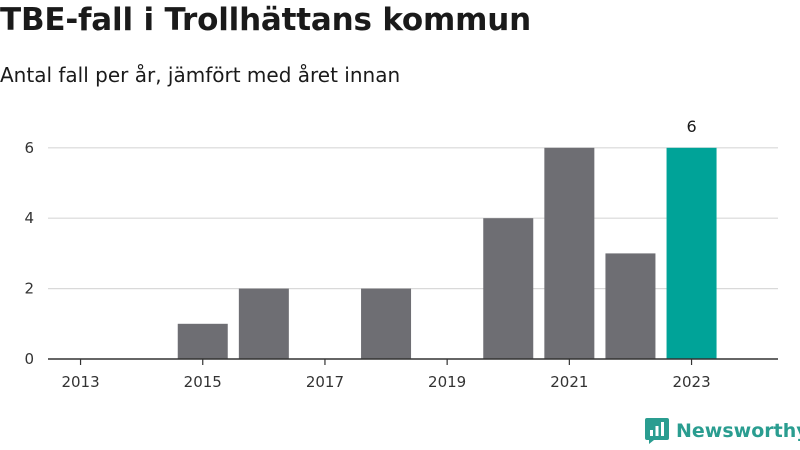 The width and height of the screenshot is (800, 450). Describe the element at coordinates (569, 382) in the screenshot. I see `x-tick-label-2021: 2021` at that location.